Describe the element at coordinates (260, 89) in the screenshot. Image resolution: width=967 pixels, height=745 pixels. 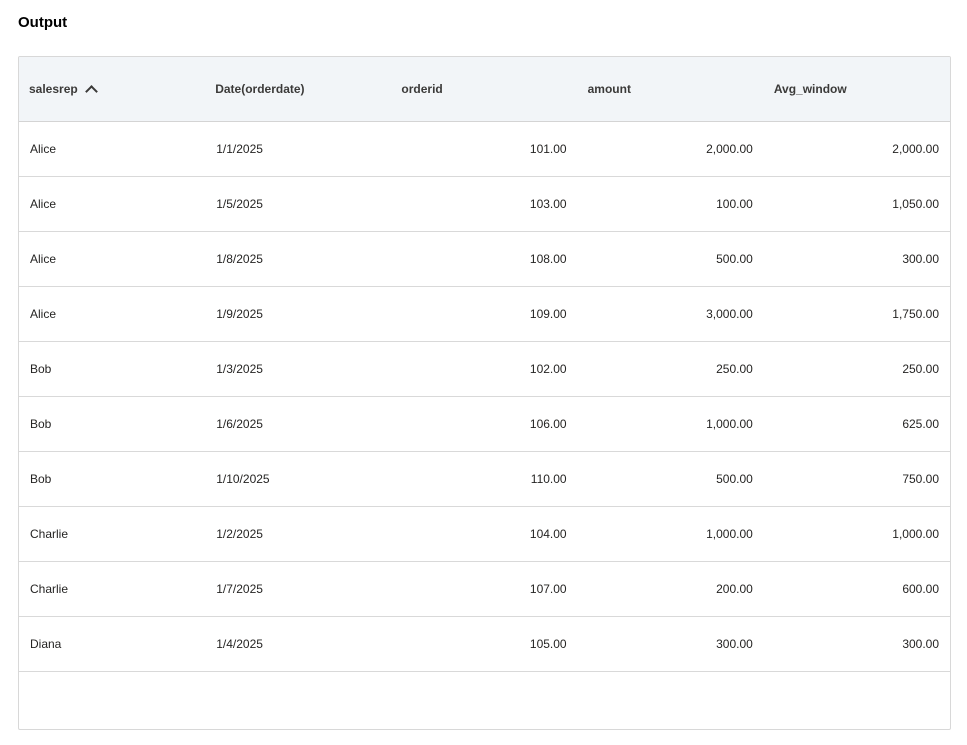
I see `column-header-label: Date(orderdate)` at that location.